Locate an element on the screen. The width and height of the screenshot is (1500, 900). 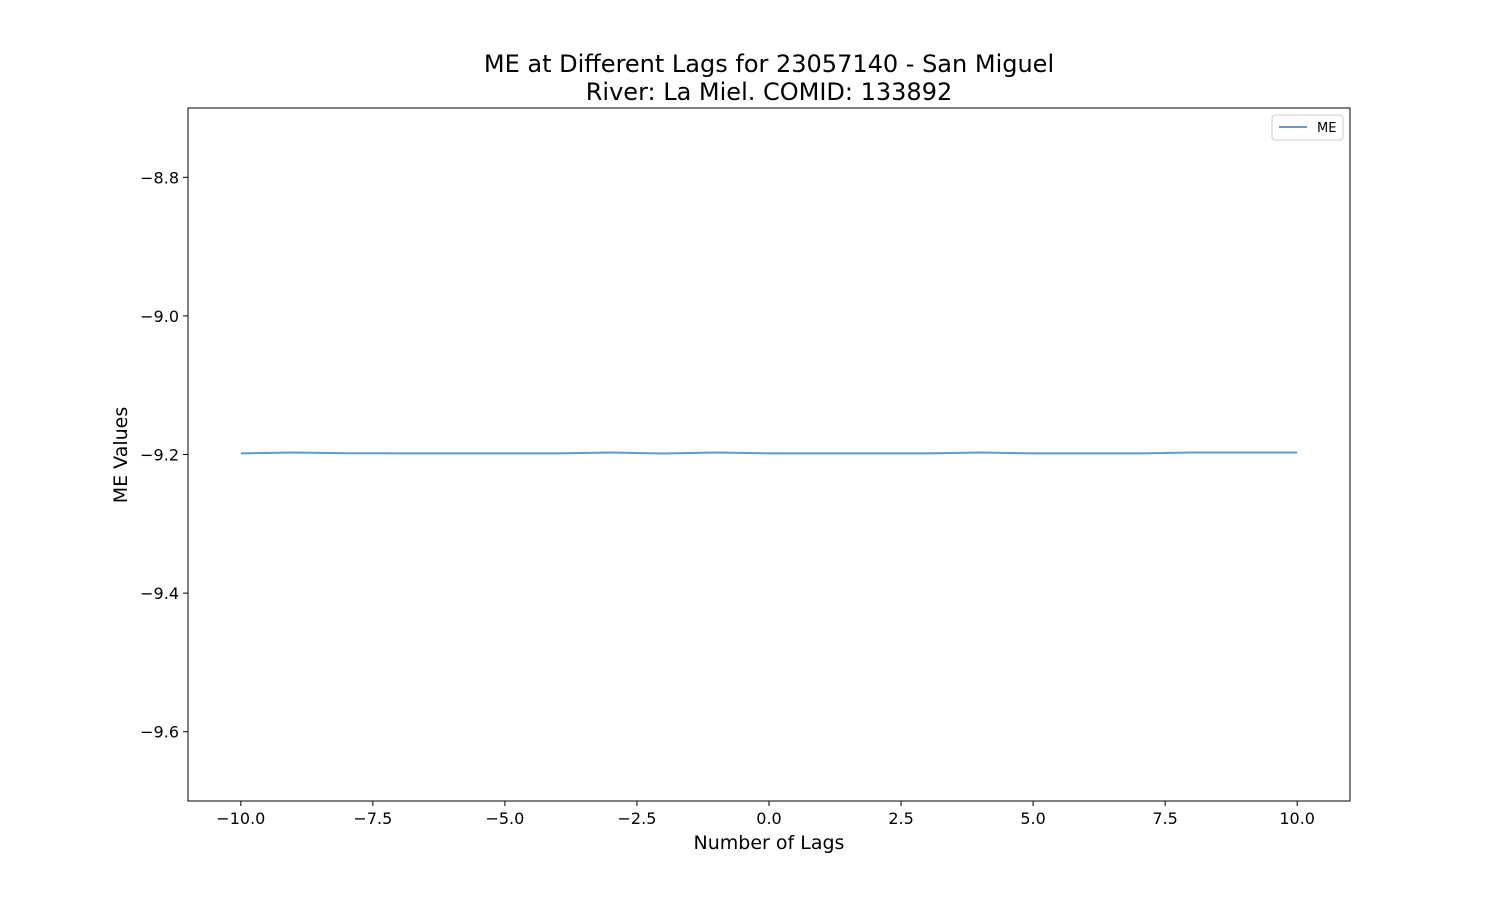
y-tick-label: −9.2 is located at coordinates (159, 455).